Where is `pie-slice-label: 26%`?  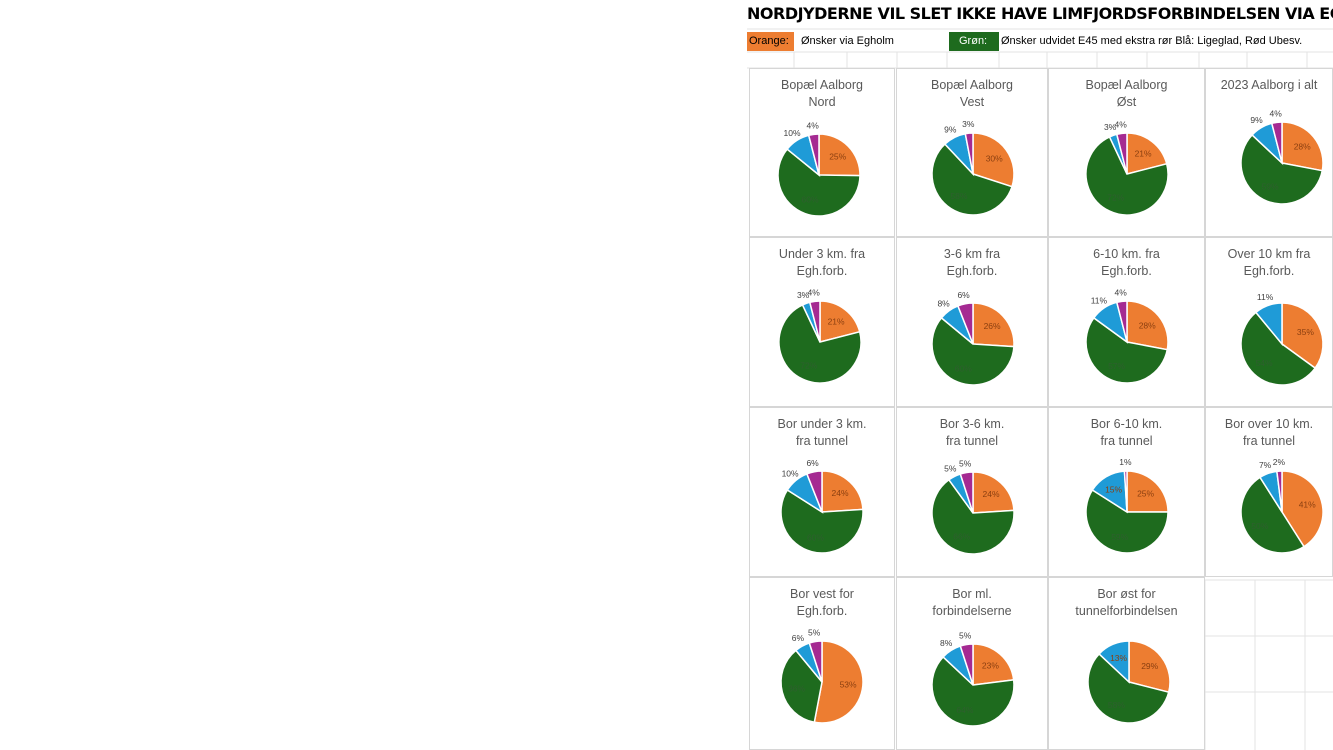
pie-slice-label: 26% is located at coordinates (992, 326).